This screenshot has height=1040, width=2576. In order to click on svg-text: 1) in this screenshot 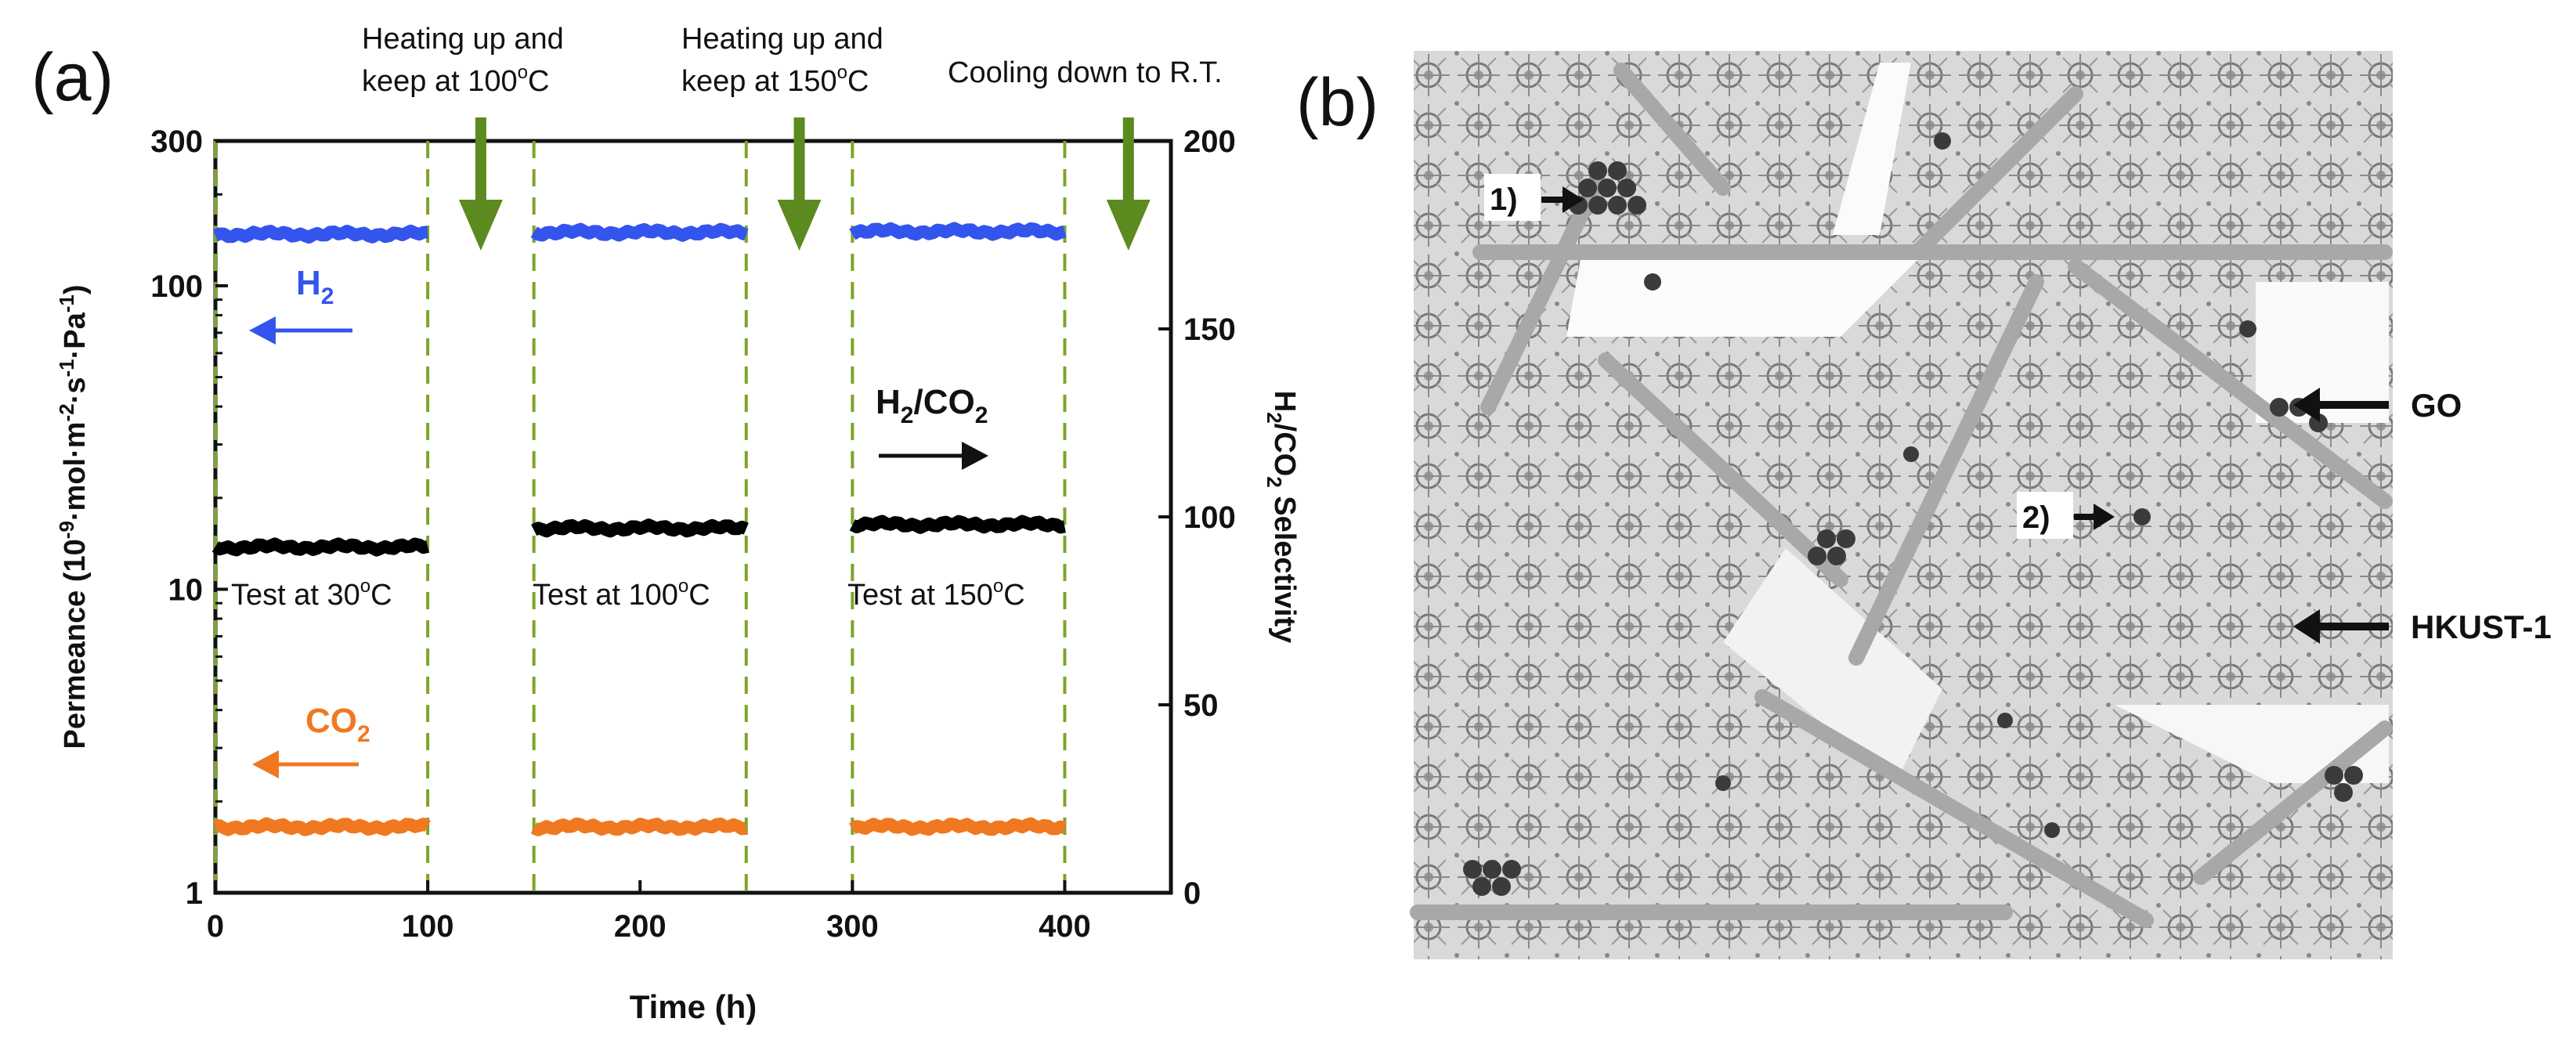, I will do `click(1504, 199)`.